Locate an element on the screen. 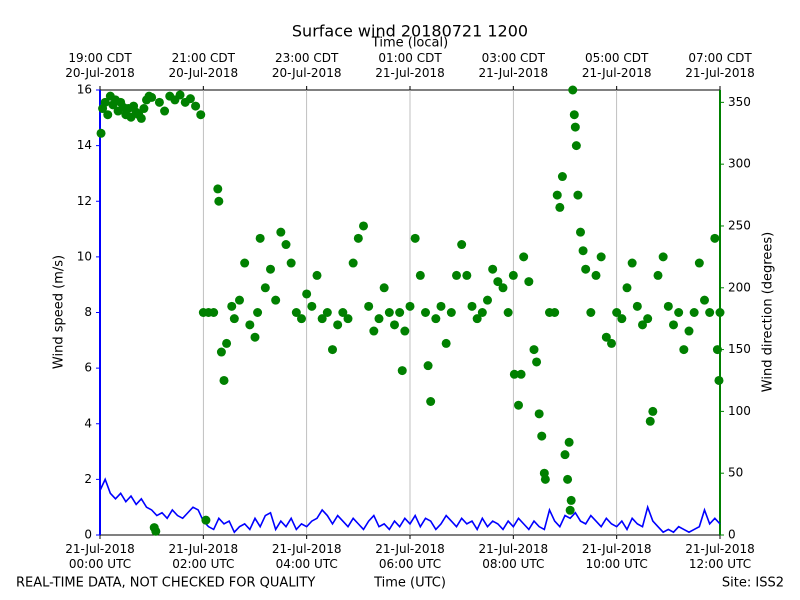 The width and height of the screenshot is (800, 600). y2-tick-label: 250 is located at coordinates (739, 225).